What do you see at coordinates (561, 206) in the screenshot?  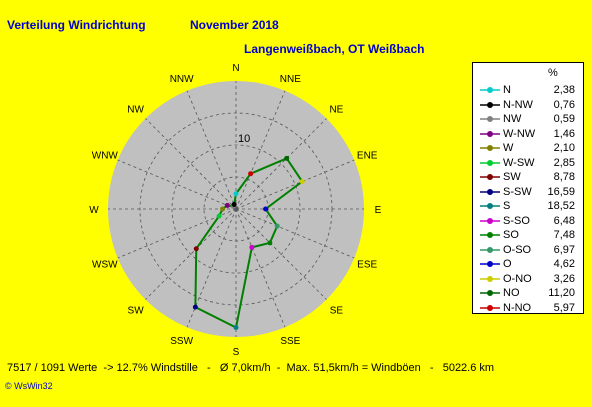 I see `legend-value: 18,52` at bounding box center [561, 206].